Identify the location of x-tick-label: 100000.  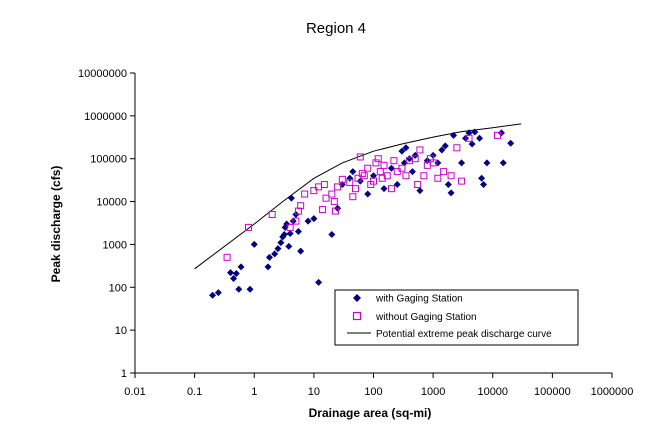
(552, 392).